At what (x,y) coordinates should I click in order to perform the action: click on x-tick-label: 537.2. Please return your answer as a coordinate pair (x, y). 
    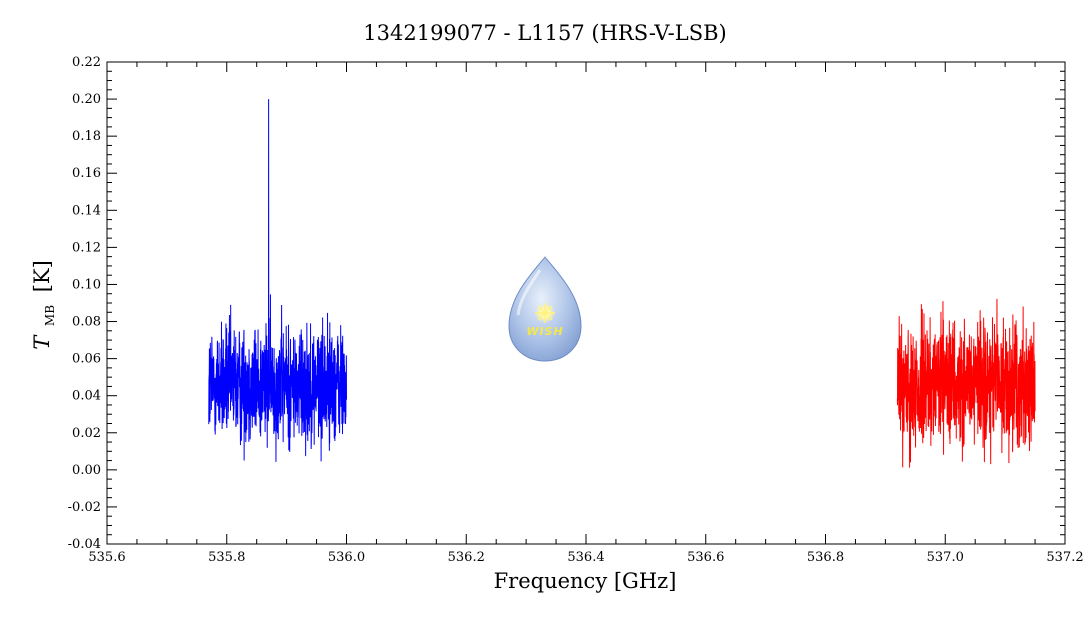
    Looking at the image, I should click on (1064, 557).